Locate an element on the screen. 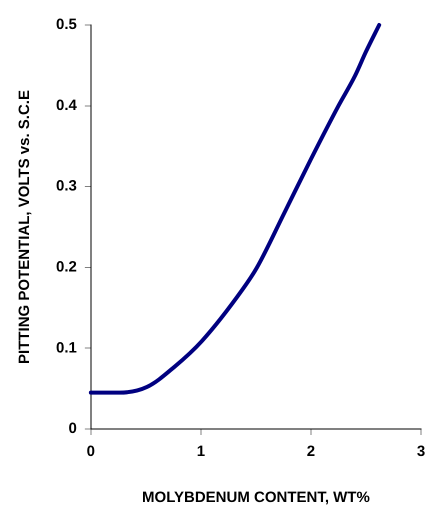 The height and width of the screenshot is (523, 447). y-tick-label: 0.2 is located at coordinates (66, 267).